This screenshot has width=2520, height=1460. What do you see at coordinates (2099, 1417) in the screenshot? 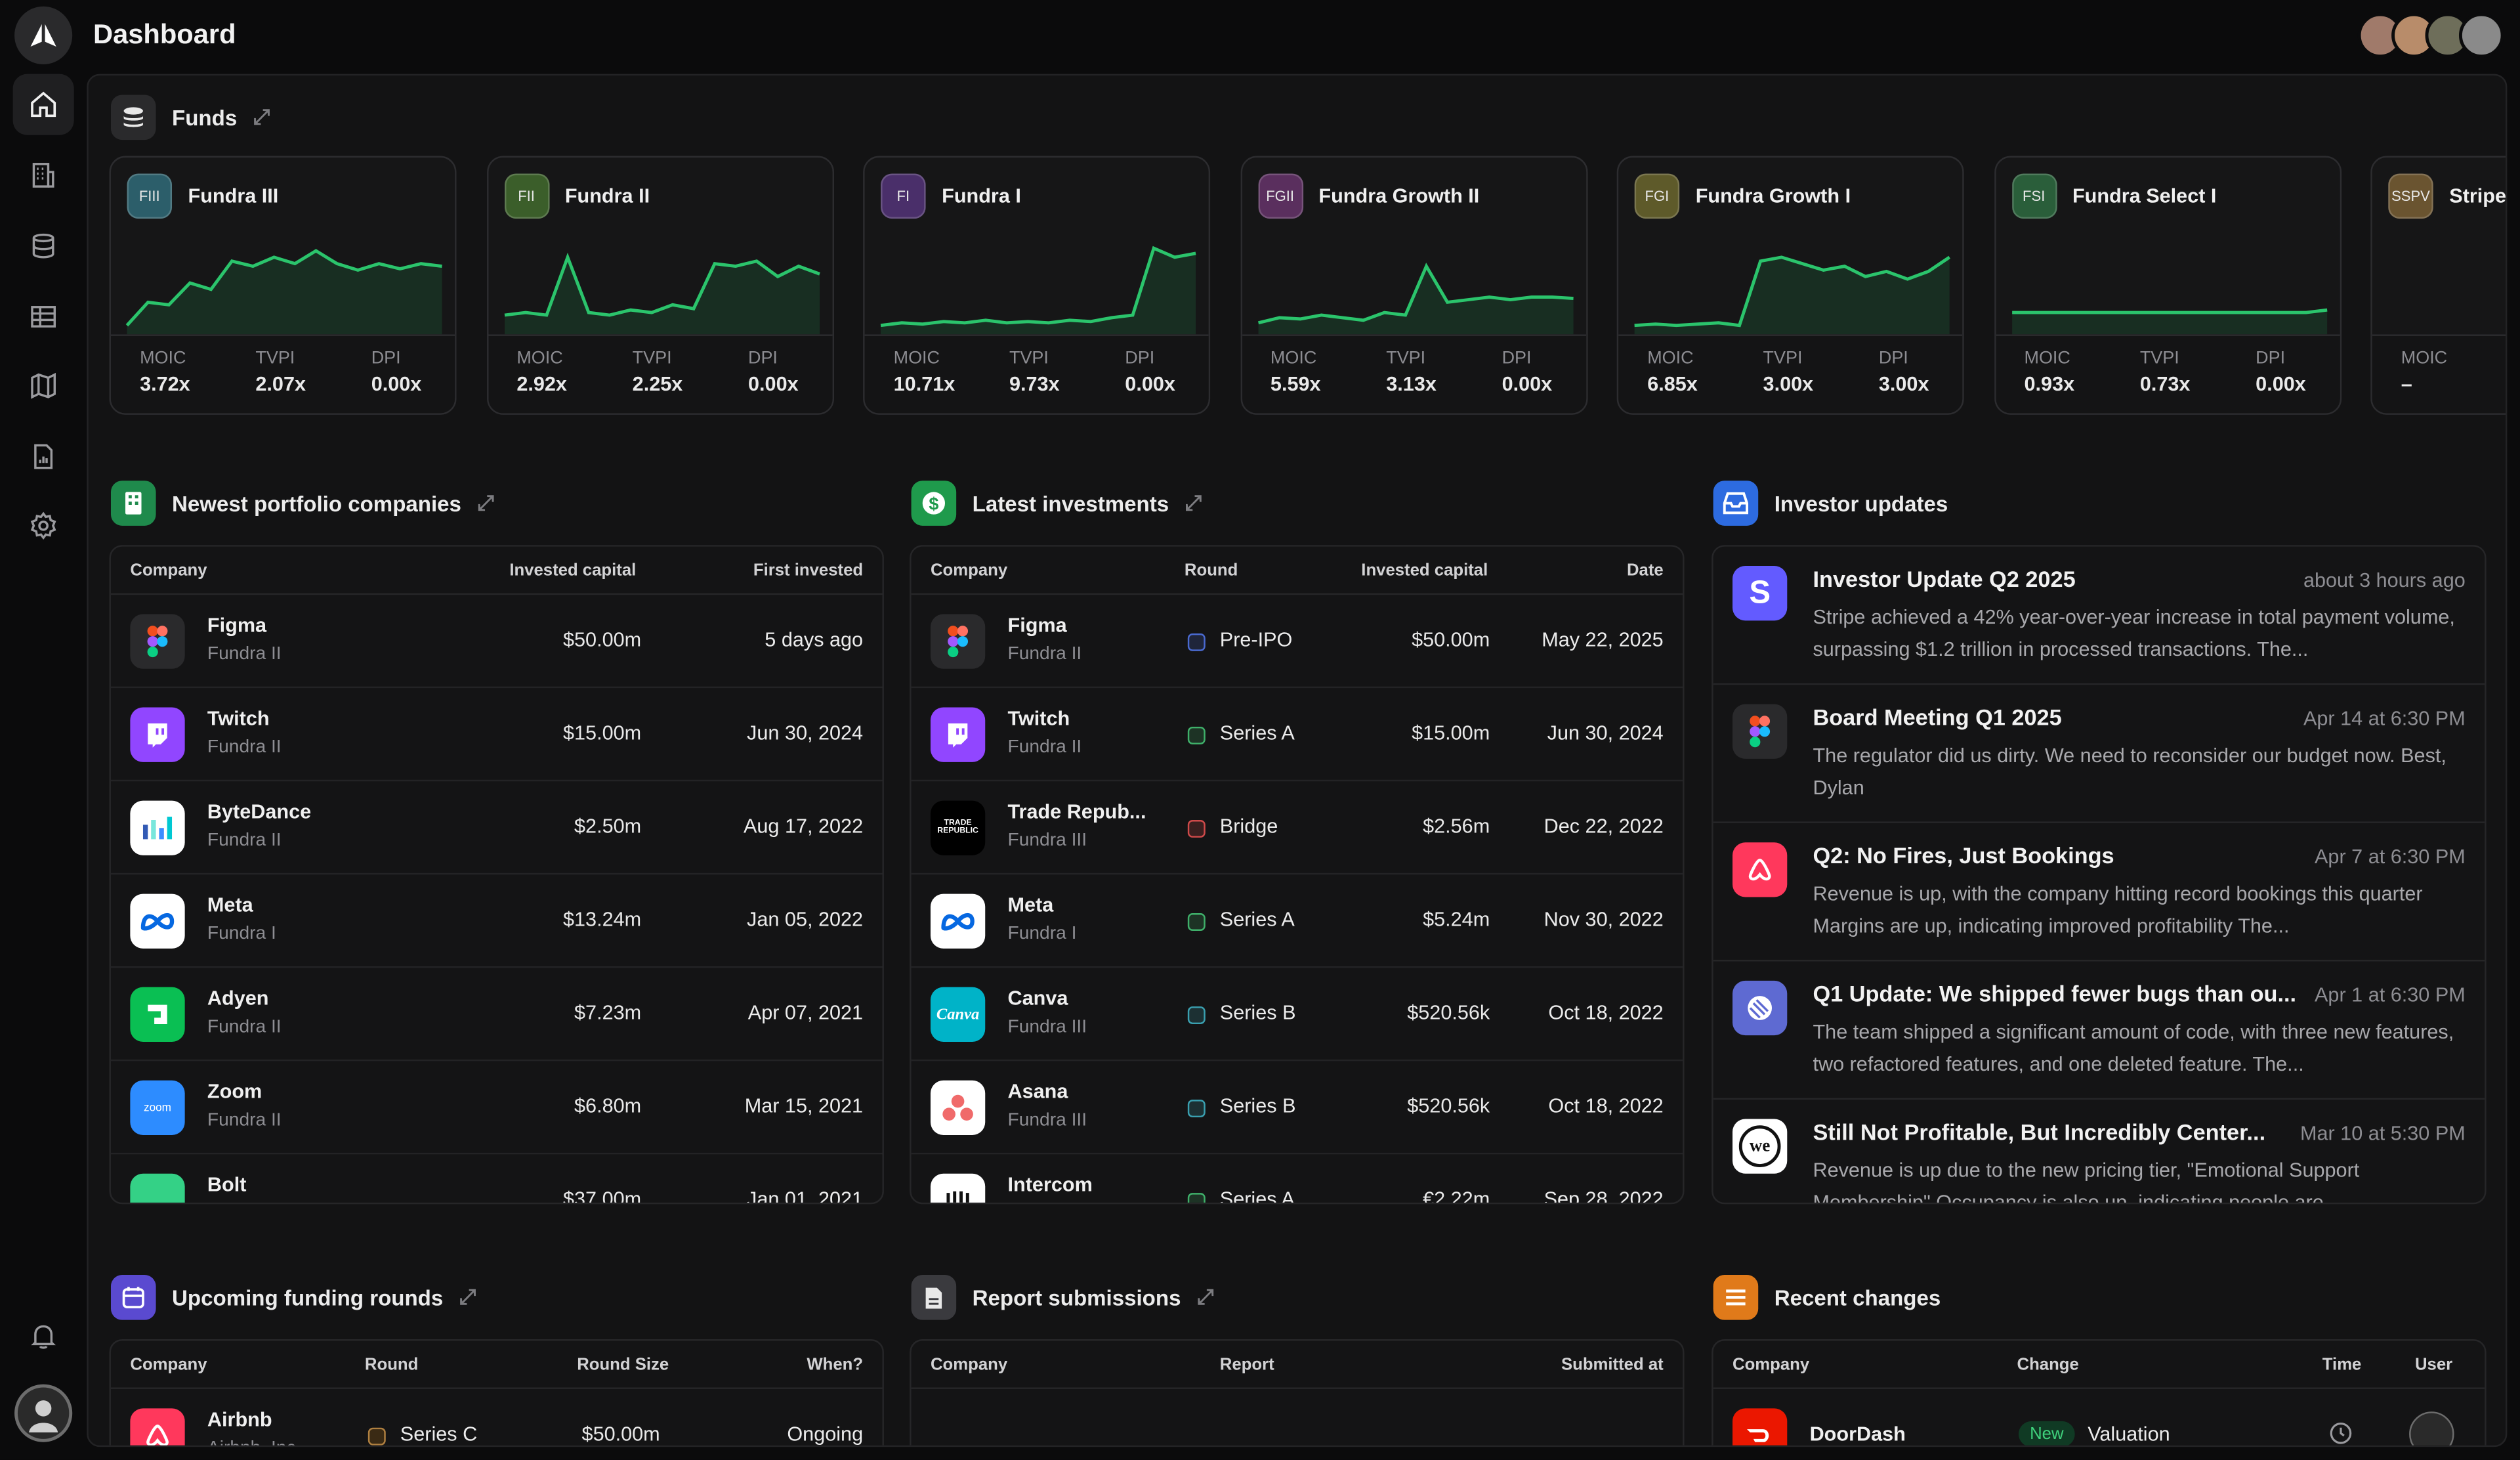
I see `table-row: DoorDash New Valuation` at bounding box center [2099, 1417].